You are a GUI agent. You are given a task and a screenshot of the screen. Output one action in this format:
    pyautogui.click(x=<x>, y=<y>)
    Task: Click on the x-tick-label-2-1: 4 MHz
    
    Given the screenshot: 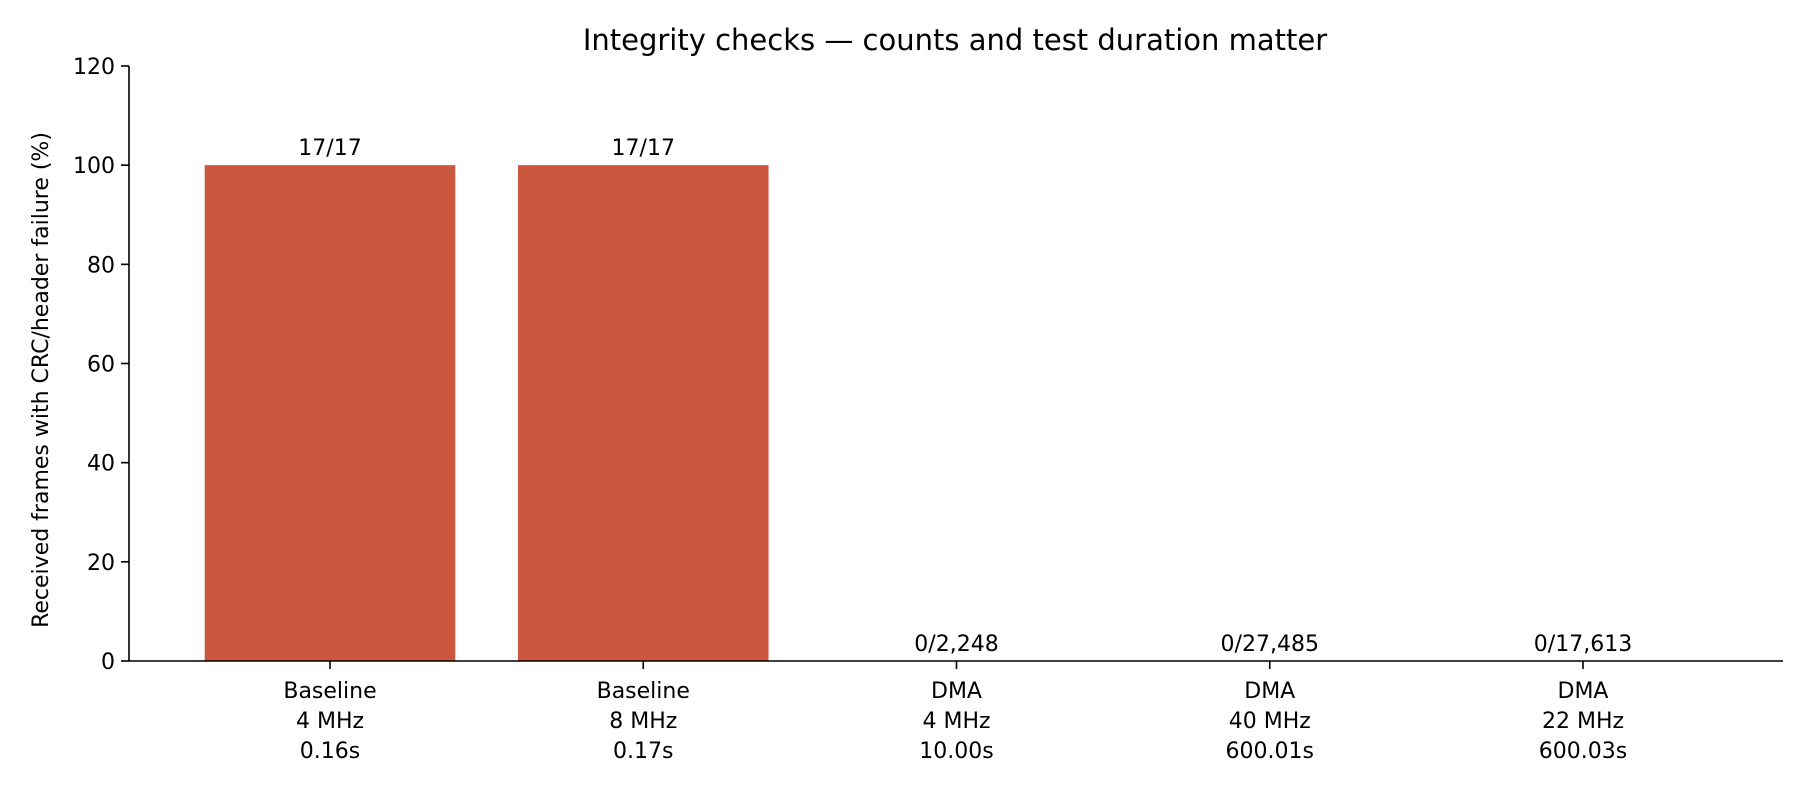 What is the action you would take?
    pyautogui.click(x=956, y=721)
    